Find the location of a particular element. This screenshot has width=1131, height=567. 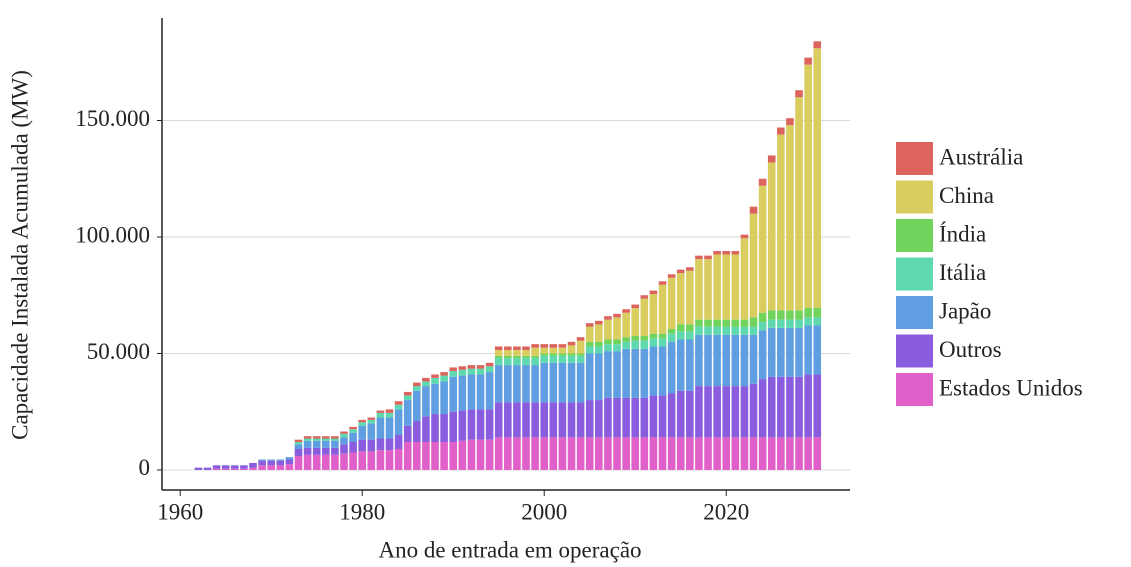

x-tick-label: 1980 is located at coordinates (362, 511).